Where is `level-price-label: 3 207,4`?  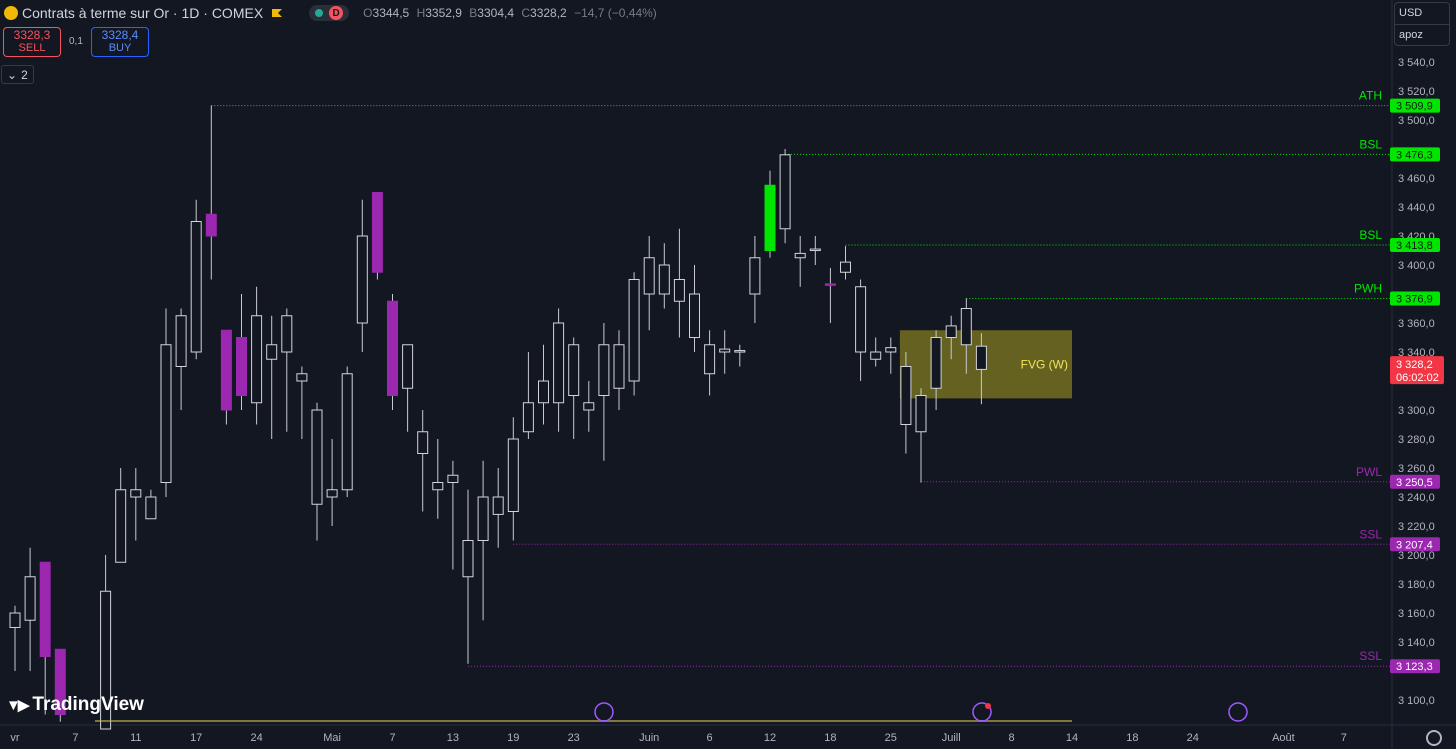 level-price-label: 3 207,4 is located at coordinates (1414, 545).